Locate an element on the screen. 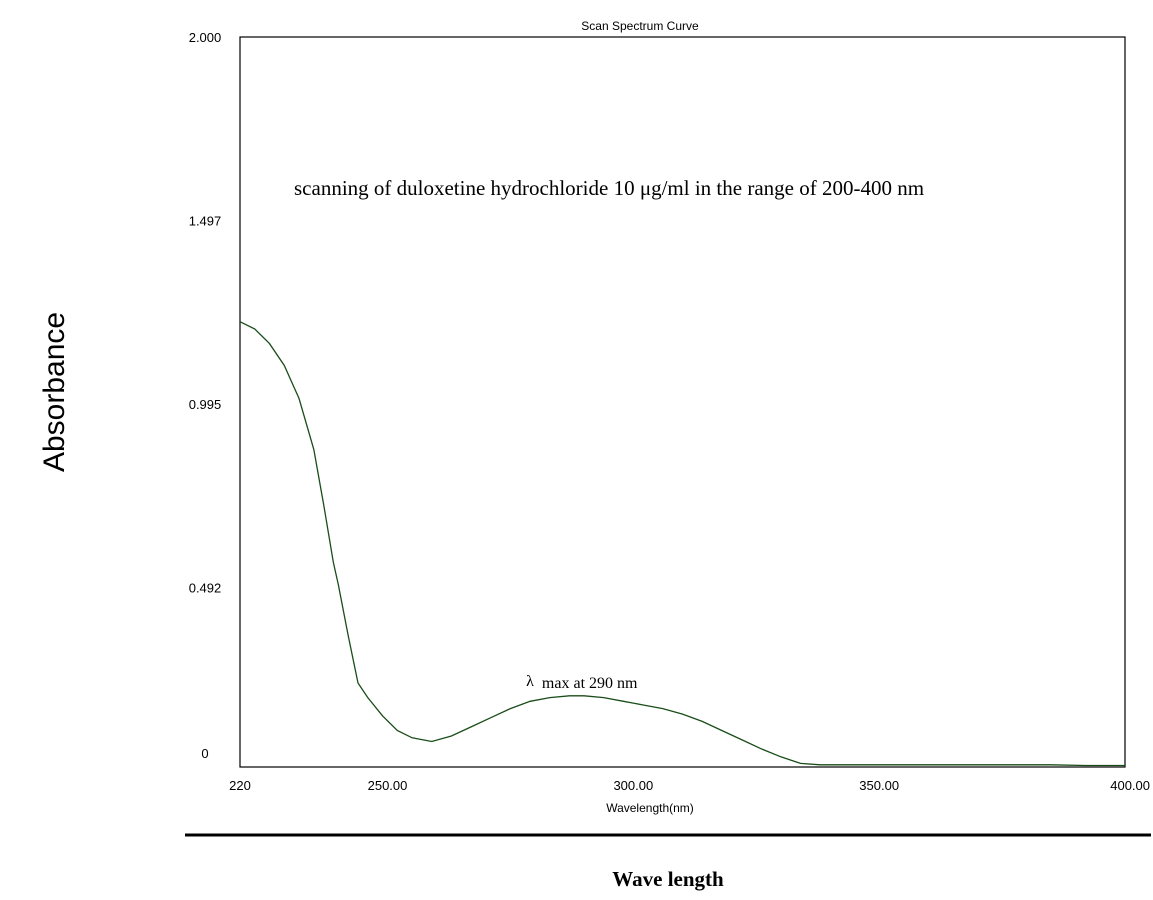 This screenshot has width=1153, height=900. y-tick-label: 2.000 is located at coordinates (205, 37).